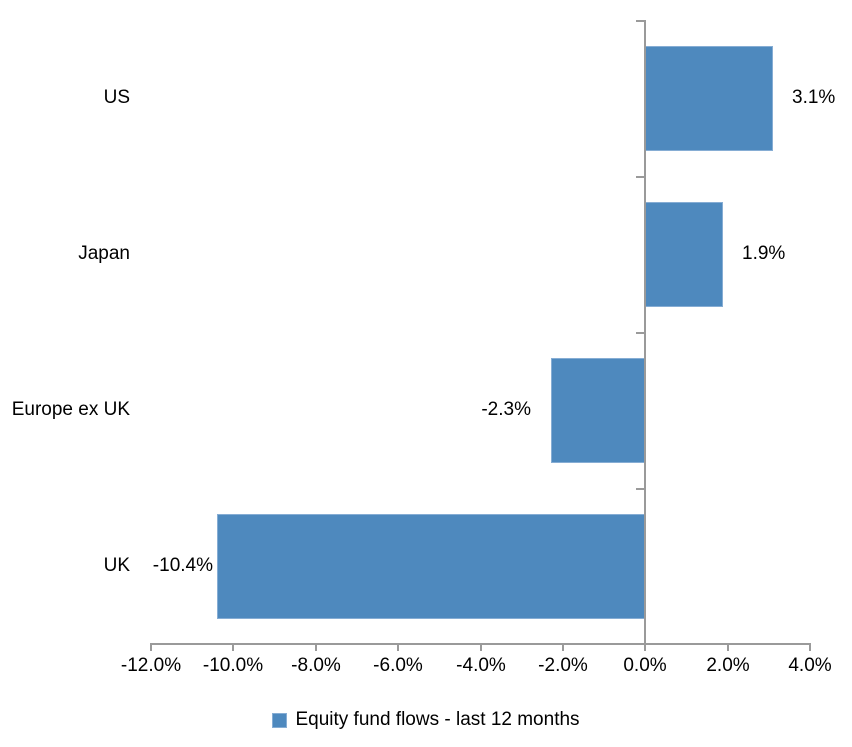 The width and height of the screenshot is (852, 747). Describe the element at coordinates (398, 665) in the screenshot. I see `x-tick-label: -6.0%` at that location.